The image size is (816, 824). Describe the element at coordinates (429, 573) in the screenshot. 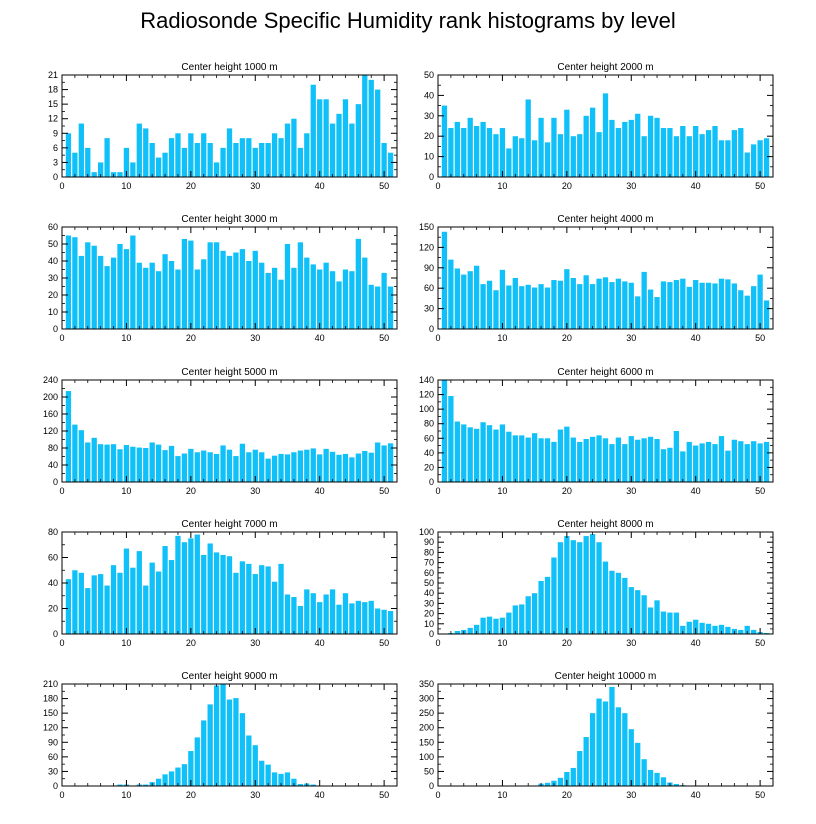

I see `y-tick-label: 60` at that location.